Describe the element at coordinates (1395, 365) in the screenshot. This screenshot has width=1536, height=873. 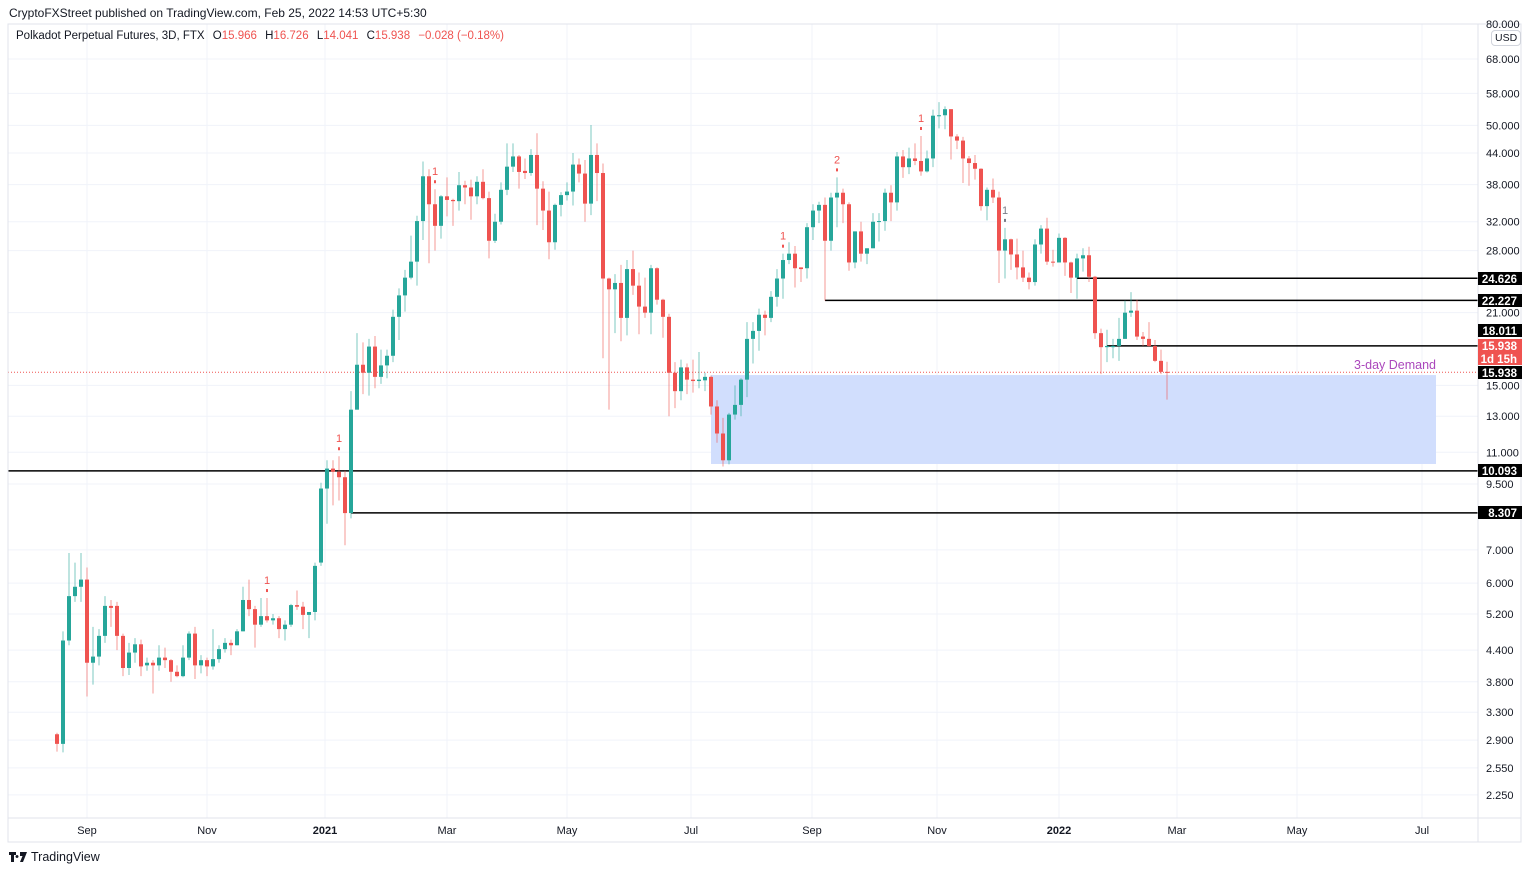
I see `demand-zone-label: 3-day Demand` at that location.